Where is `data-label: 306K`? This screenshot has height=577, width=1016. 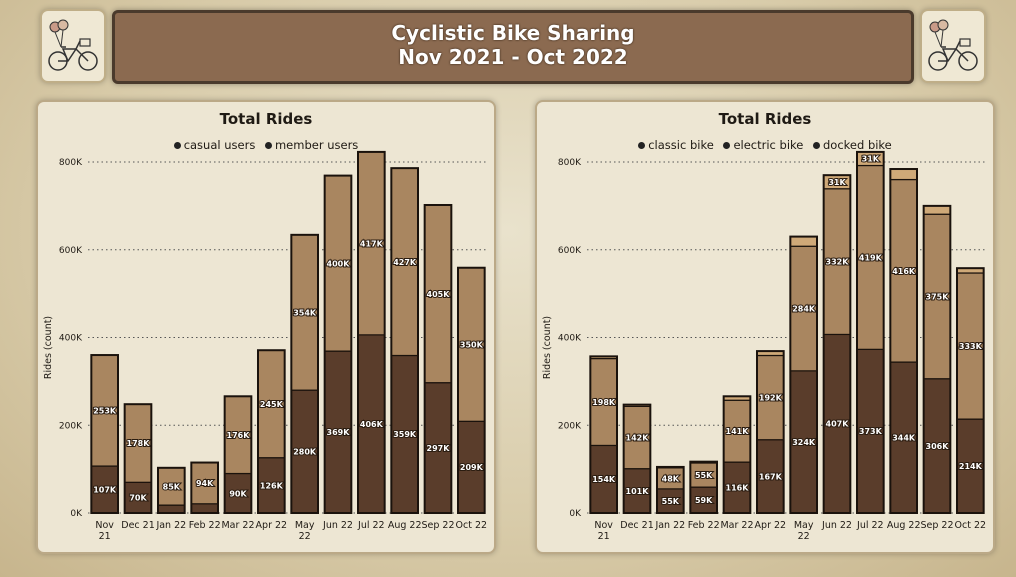
data-label: 306K is located at coordinates (938, 446).